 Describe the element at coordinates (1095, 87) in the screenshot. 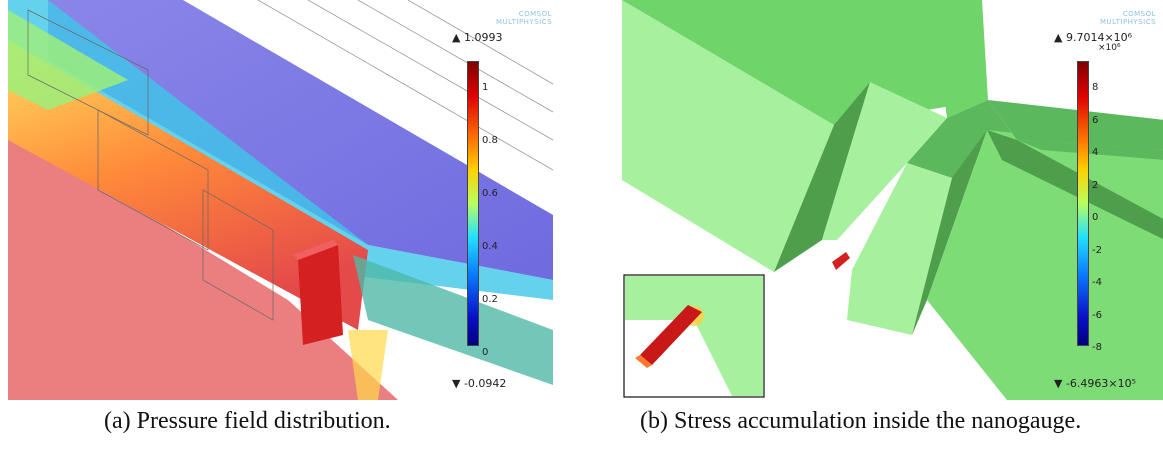

I see `colorbar-tick-label: 8` at that location.